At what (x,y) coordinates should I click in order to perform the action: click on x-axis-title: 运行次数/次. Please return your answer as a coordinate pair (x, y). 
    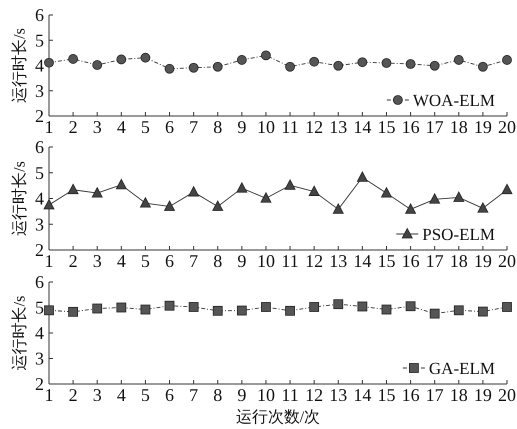
    Looking at the image, I should click on (278, 417).